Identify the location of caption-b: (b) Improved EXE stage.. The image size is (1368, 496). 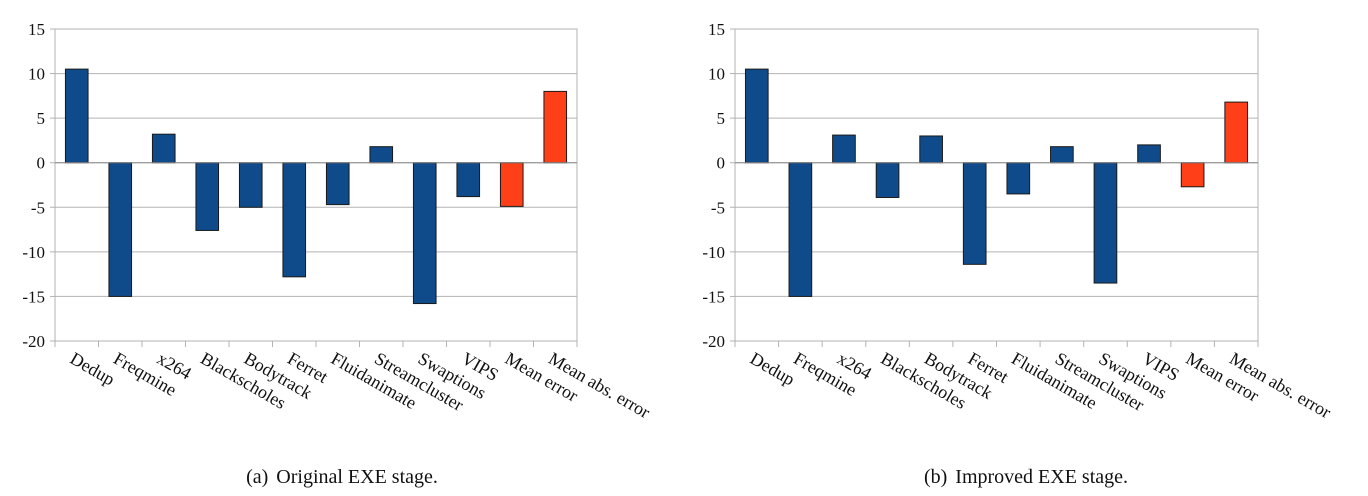
(1026, 477).